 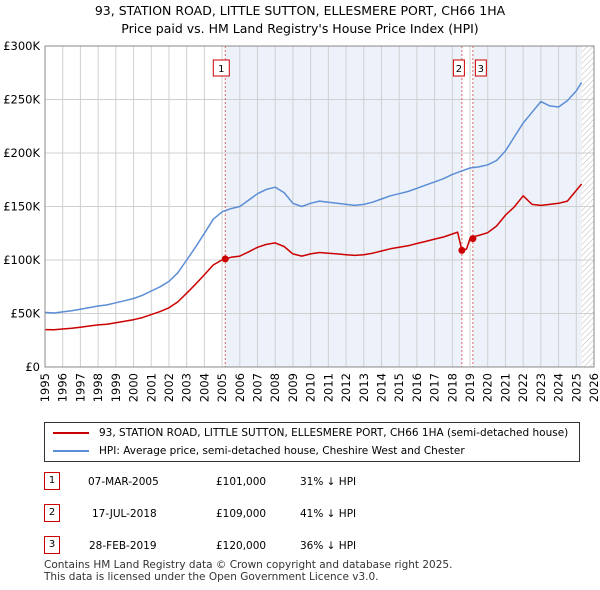 I want to click on x-tick-label: 2023, so click(x=541, y=387).